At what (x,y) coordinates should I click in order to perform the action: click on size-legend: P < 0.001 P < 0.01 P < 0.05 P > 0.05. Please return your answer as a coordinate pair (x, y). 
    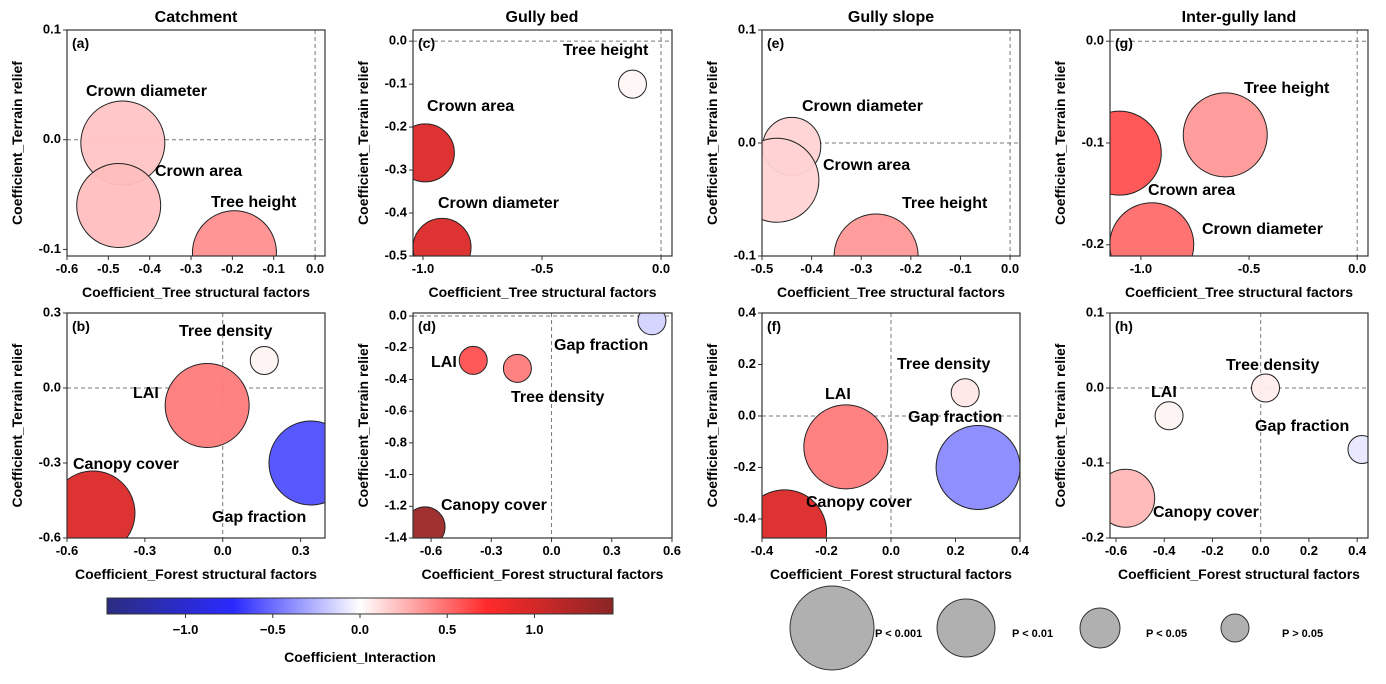
    Looking at the image, I should click on (1056, 628).